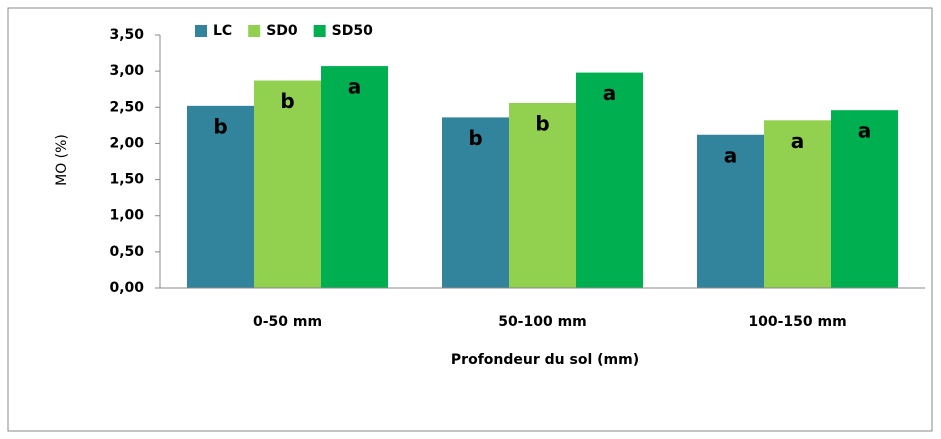 The width and height of the screenshot is (941, 439). Describe the element at coordinates (62, 160) in the screenshot. I see `y-axis-label: MO (%)` at that location.